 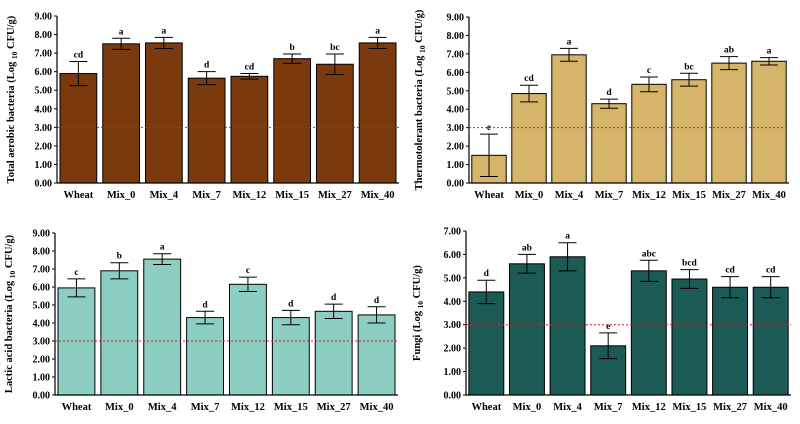 What do you see at coordinates (10, 313) in the screenshot?
I see `y-axis-title: Lactic acid bacteria (Log 10 CFU/g)` at bounding box center [10, 313].